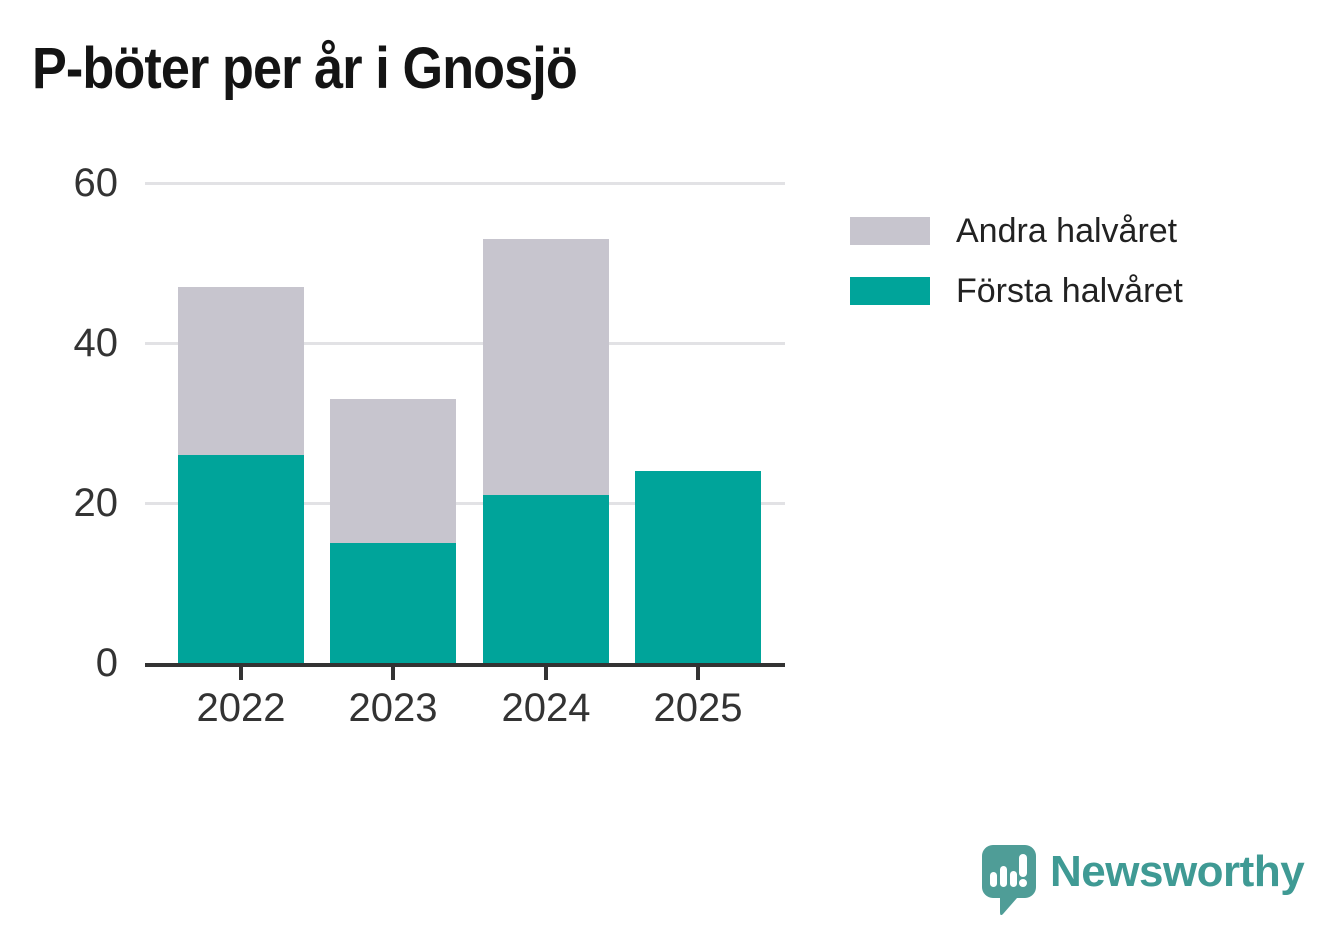 The height and width of the screenshot is (939, 1322). What do you see at coordinates (698, 567) in the screenshot?
I see `bar-2025-f-rsta-halv-ret` at bounding box center [698, 567].